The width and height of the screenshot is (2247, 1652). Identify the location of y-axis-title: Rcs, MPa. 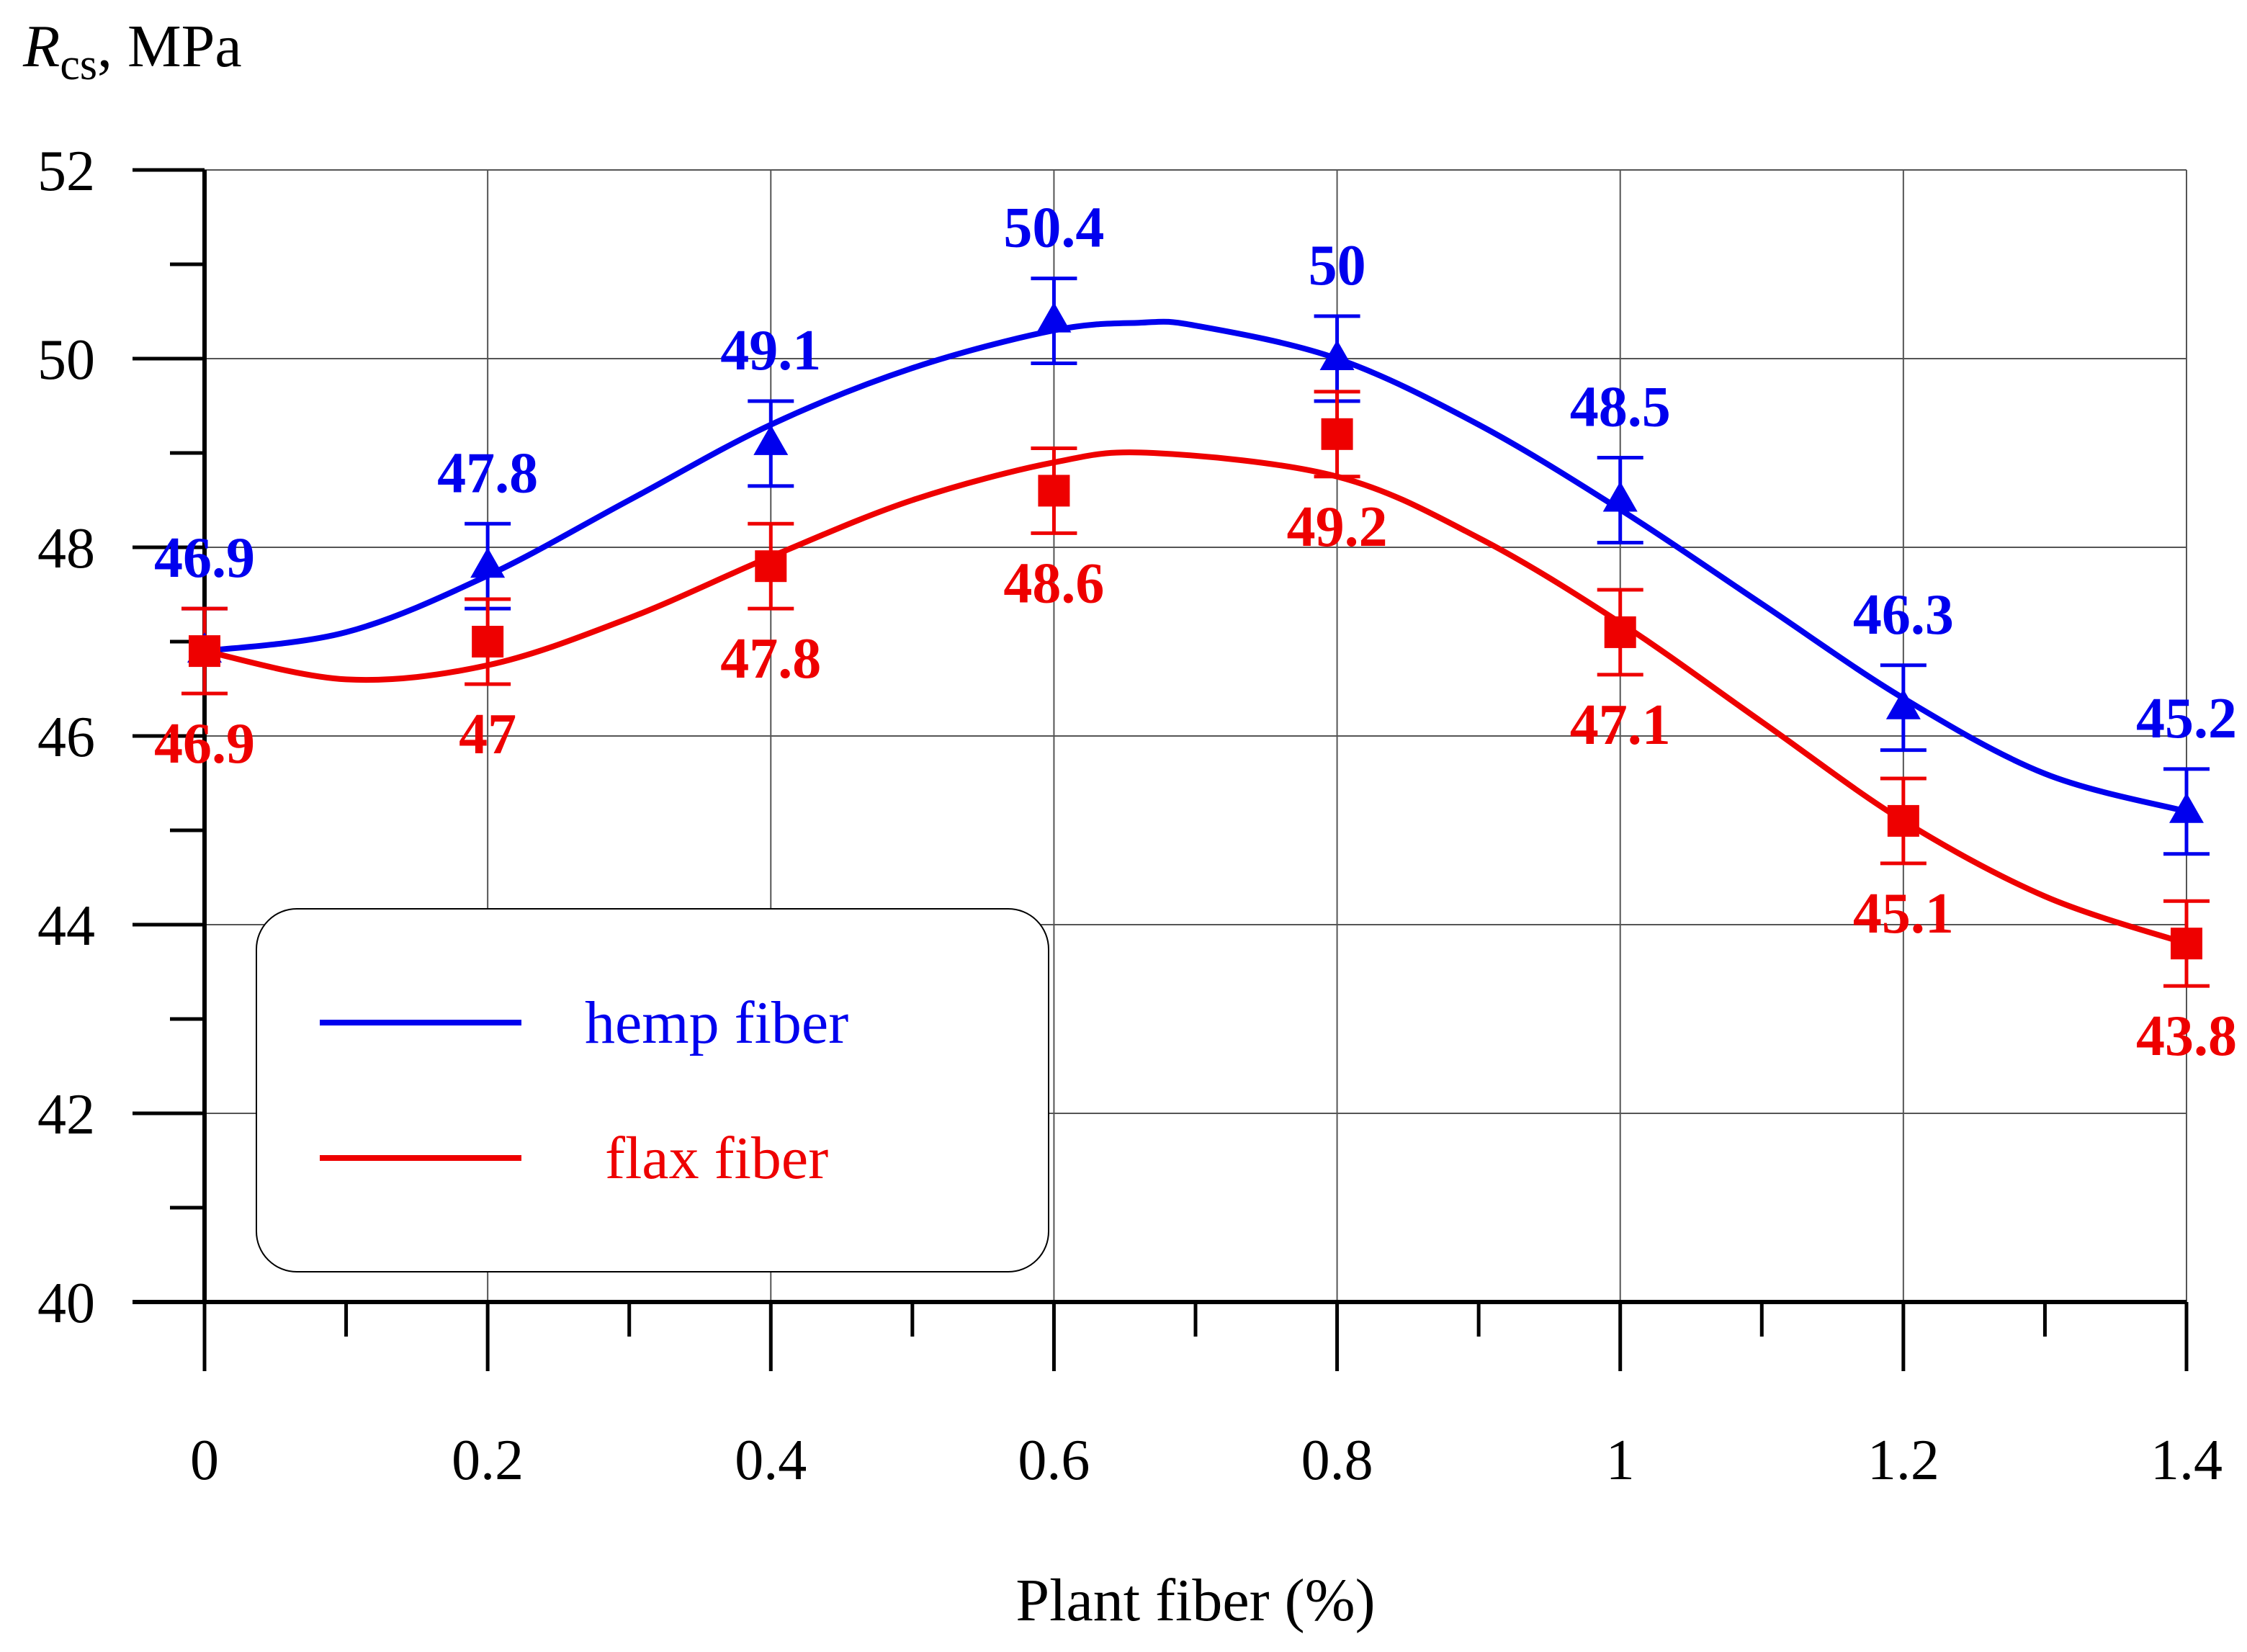
(132, 51).